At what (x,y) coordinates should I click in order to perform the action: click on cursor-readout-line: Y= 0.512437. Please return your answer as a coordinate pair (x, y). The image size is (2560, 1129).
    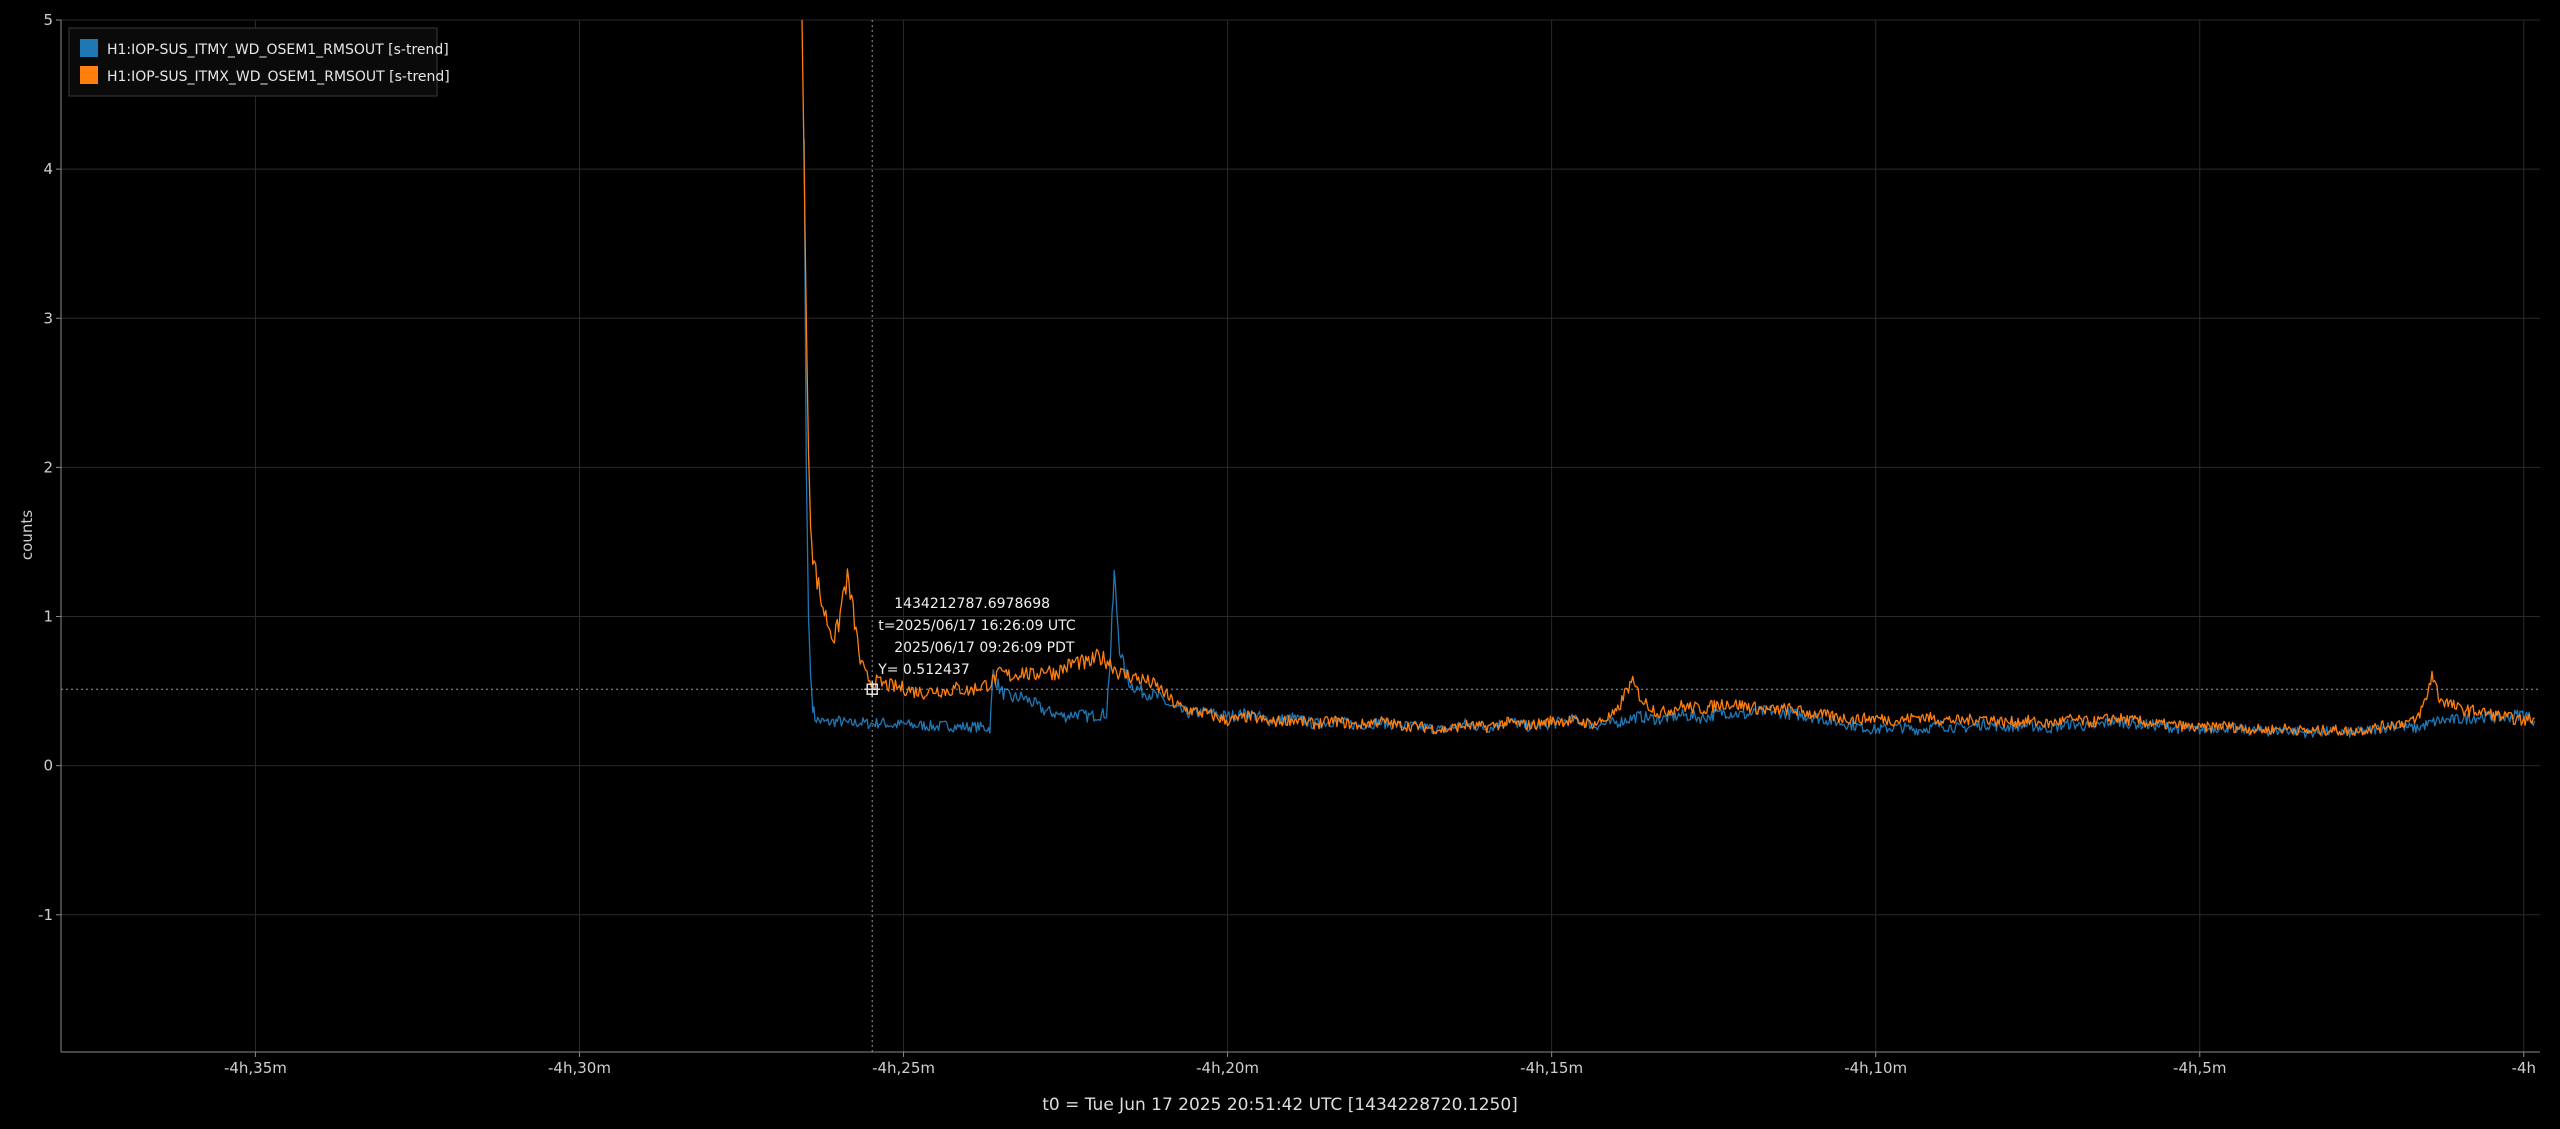
    Looking at the image, I should click on (923, 670).